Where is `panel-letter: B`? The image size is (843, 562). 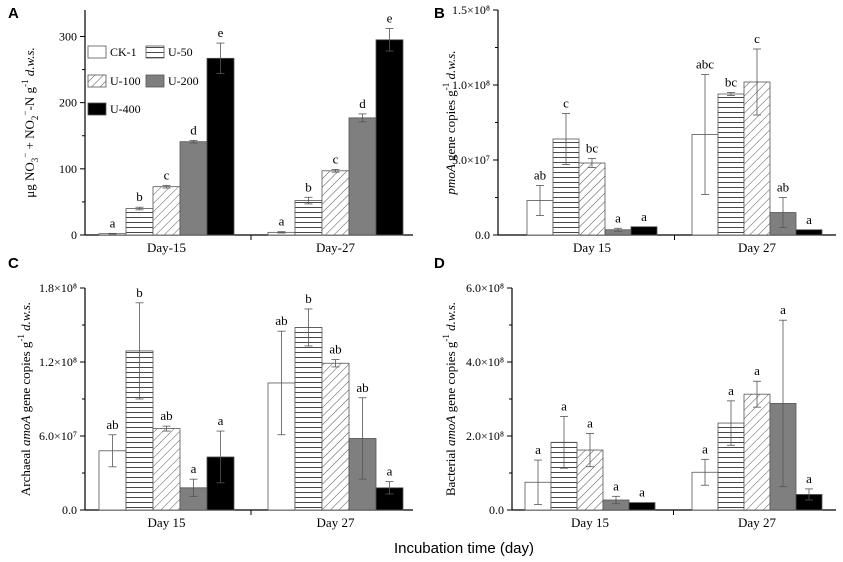
panel-letter: B is located at coordinates (439, 13).